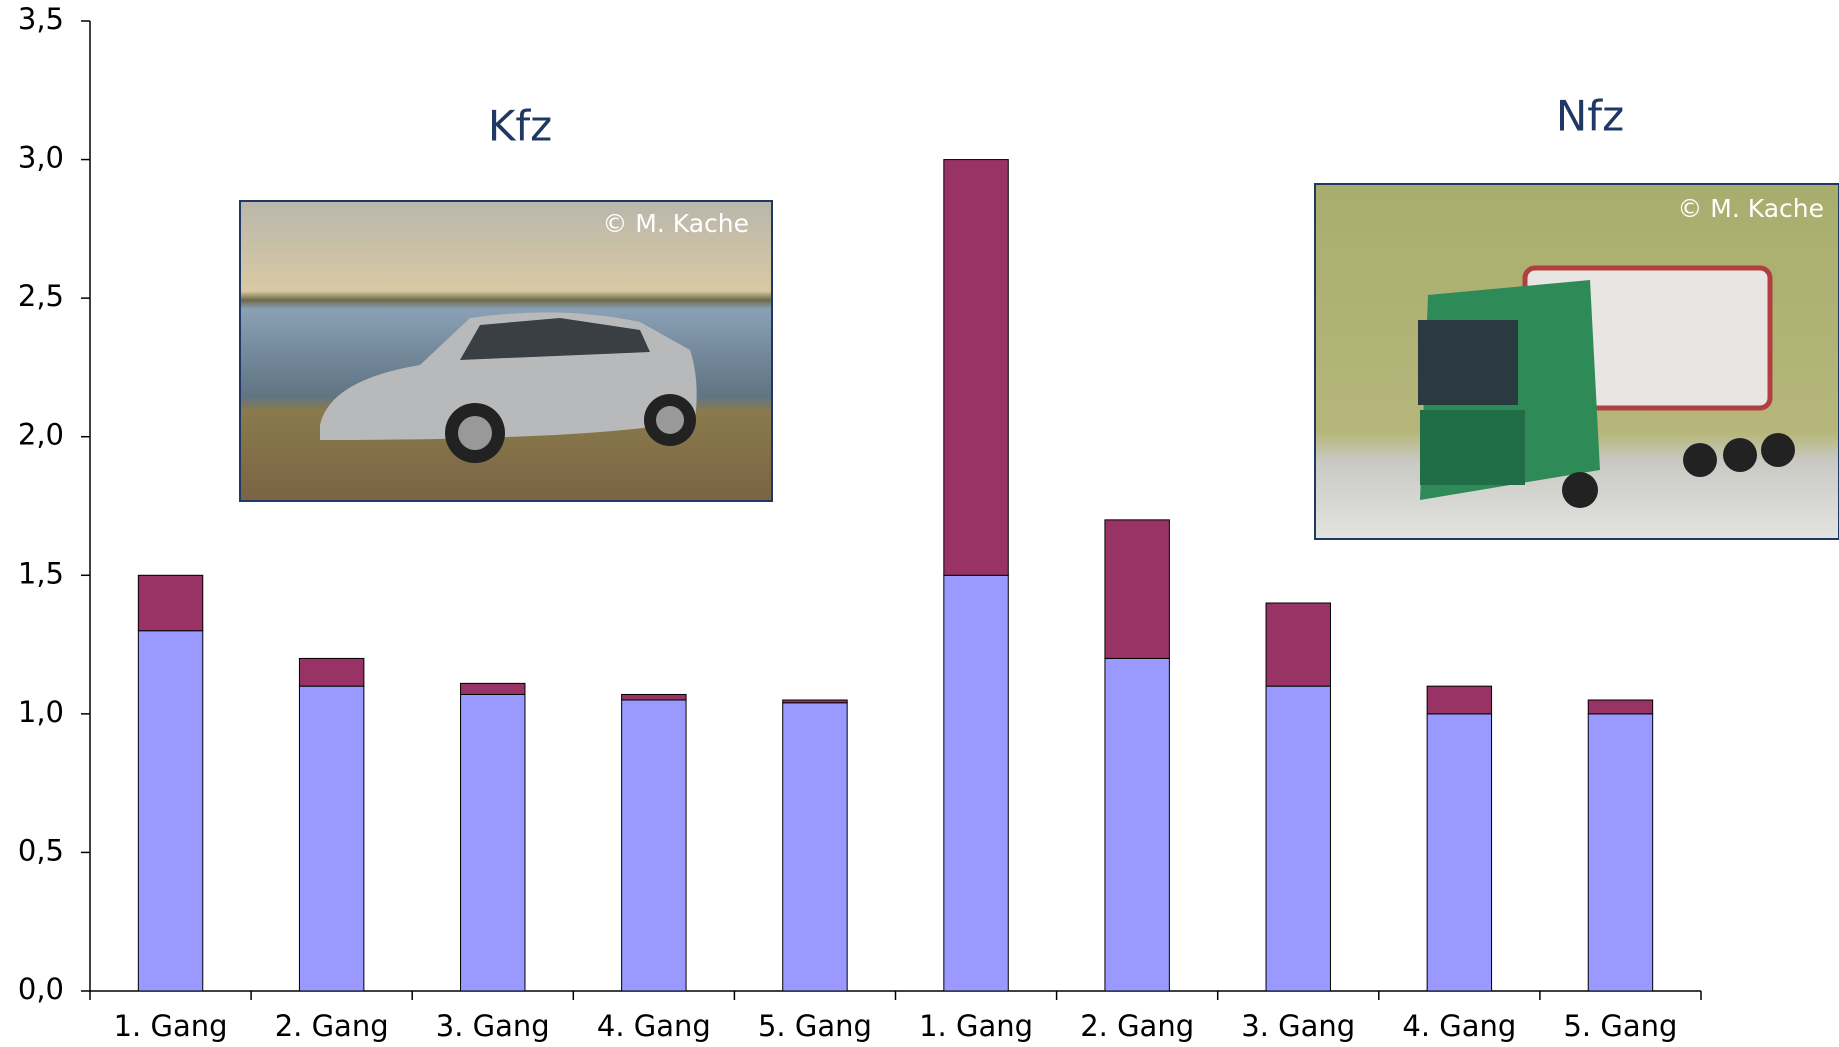  What do you see at coordinates (1576, 361) in the screenshot?
I see `photo-truck` at bounding box center [1576, 361].